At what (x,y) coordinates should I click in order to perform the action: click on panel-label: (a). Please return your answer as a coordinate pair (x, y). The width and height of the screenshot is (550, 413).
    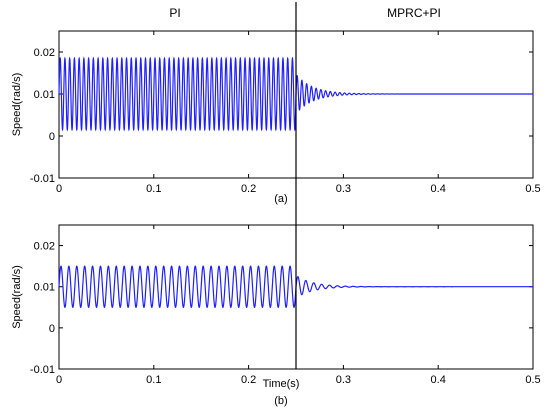
    Looking at the image, I should click on (280, 199).